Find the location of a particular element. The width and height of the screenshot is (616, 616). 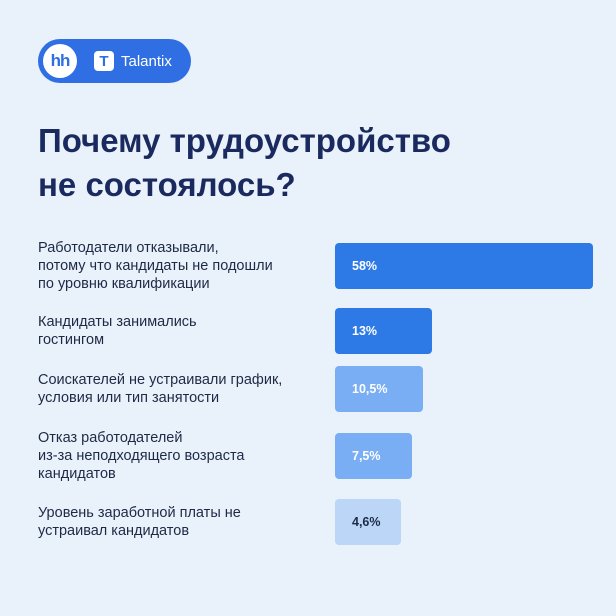

bar-category-label-line: из-за неподходящего возраста is located at coordinates (141, 456).